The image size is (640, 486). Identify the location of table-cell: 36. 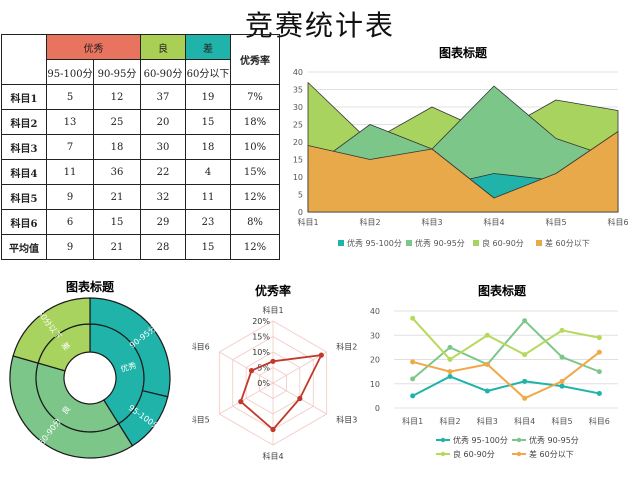
(117, 172).